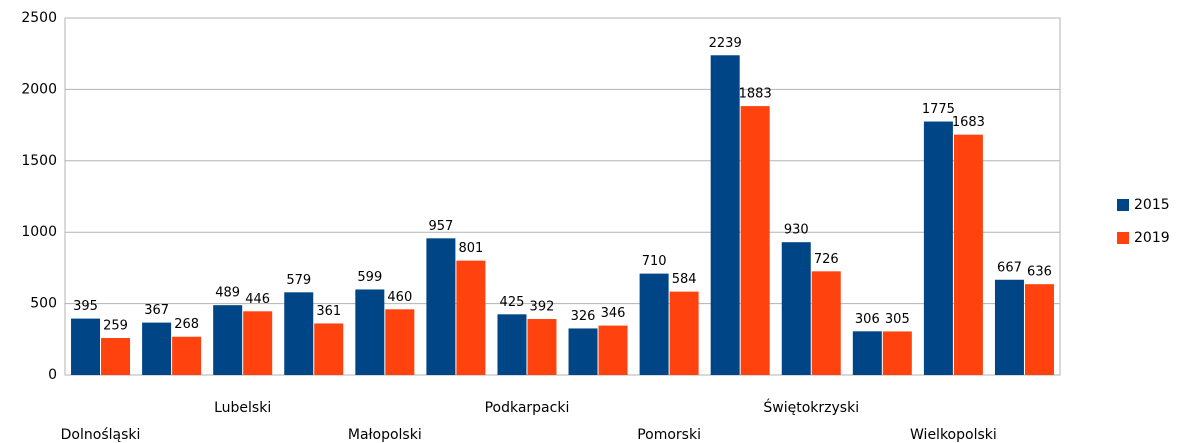 The image size is (1186, 443). What do you see at coordinates (953, 435) in the screenshot?
I see `x-tick-label: Wielkopolski` at bounding box center [953, 435].